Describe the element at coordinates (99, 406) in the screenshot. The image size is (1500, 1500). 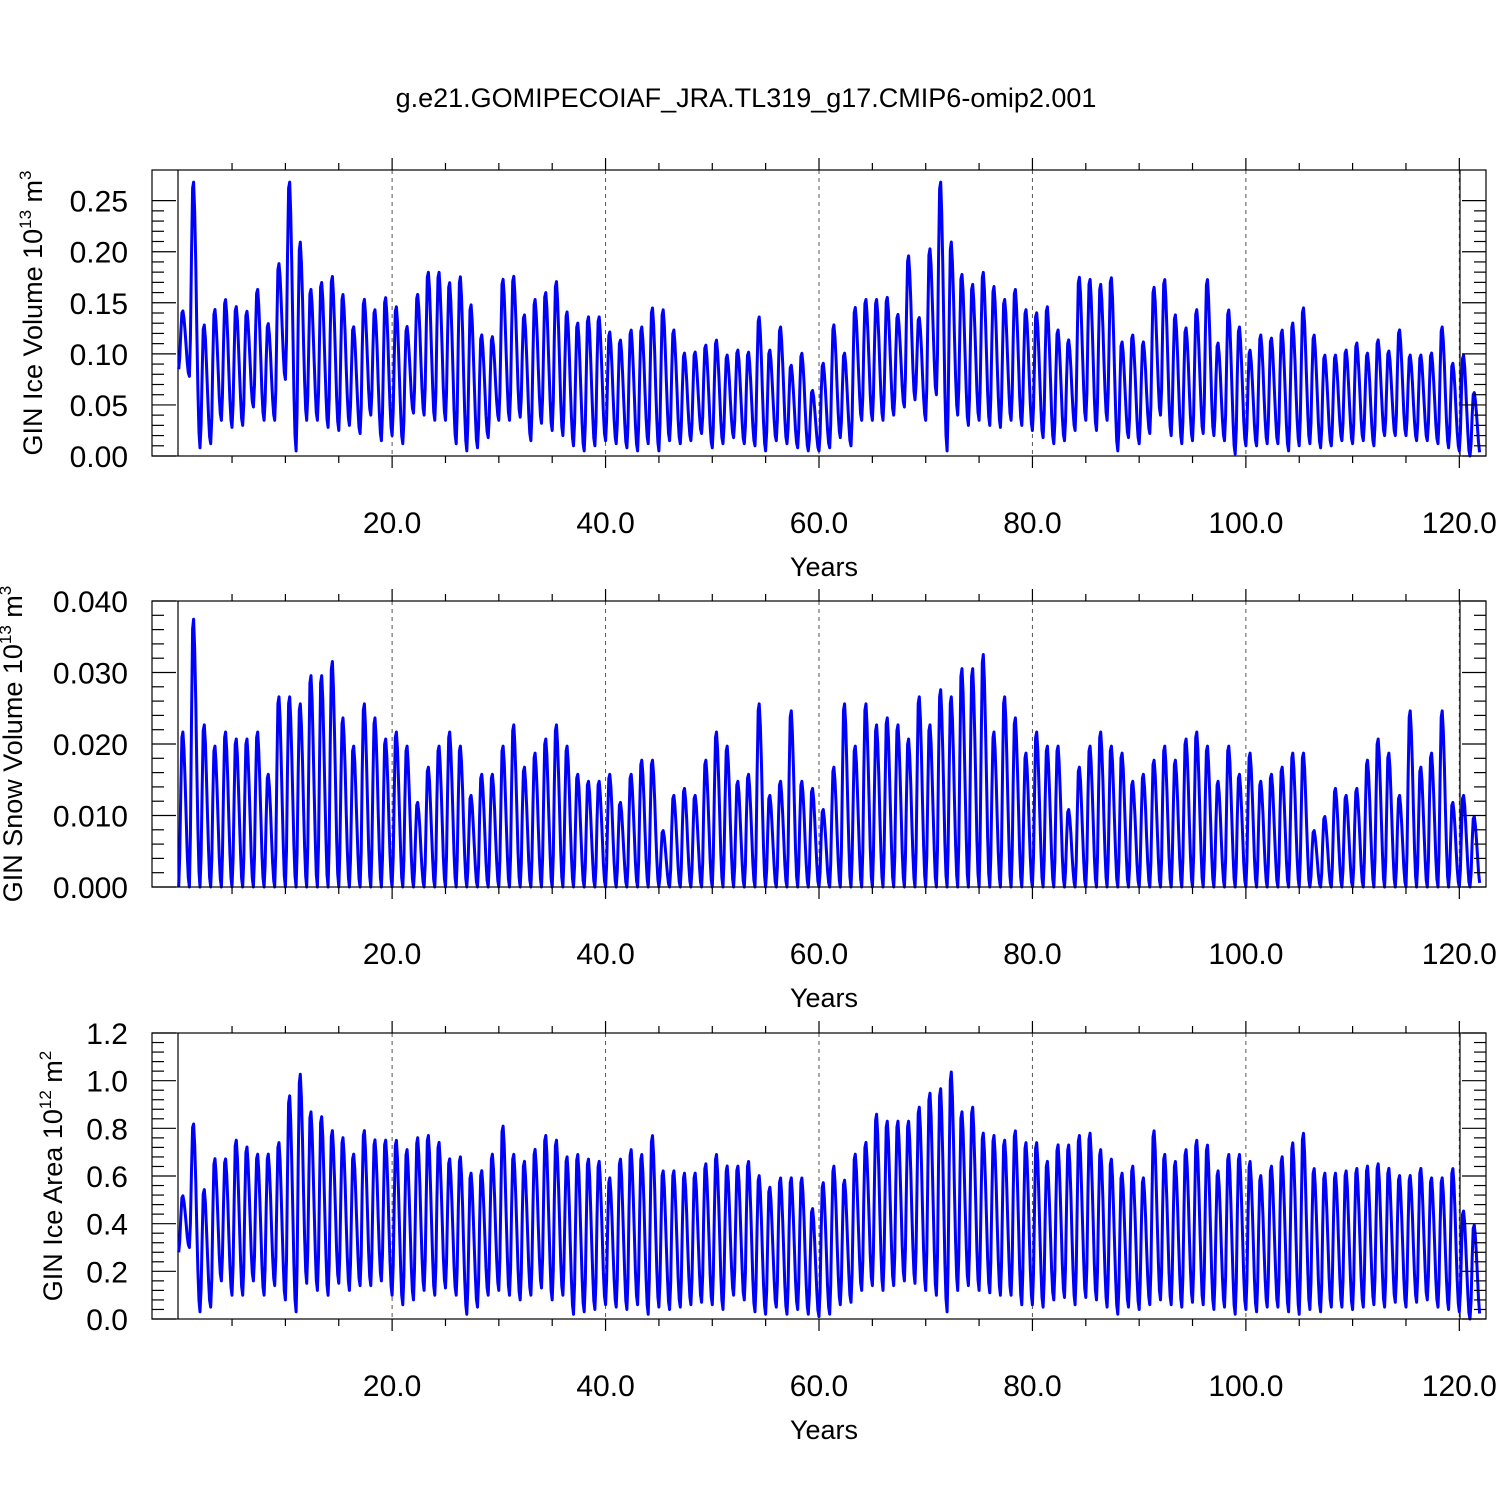
I see `y-tick-label: 0.05` at that location.